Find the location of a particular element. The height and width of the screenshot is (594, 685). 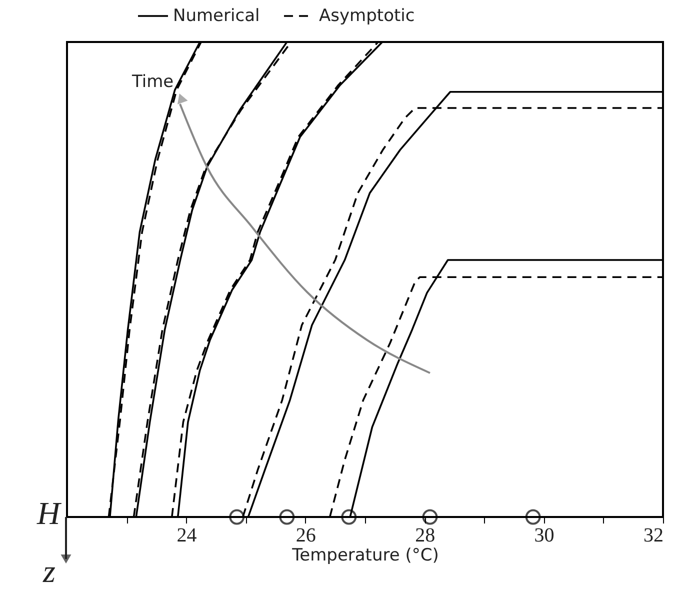

x-tick-label: 24 is located at coordinates (186, 535).